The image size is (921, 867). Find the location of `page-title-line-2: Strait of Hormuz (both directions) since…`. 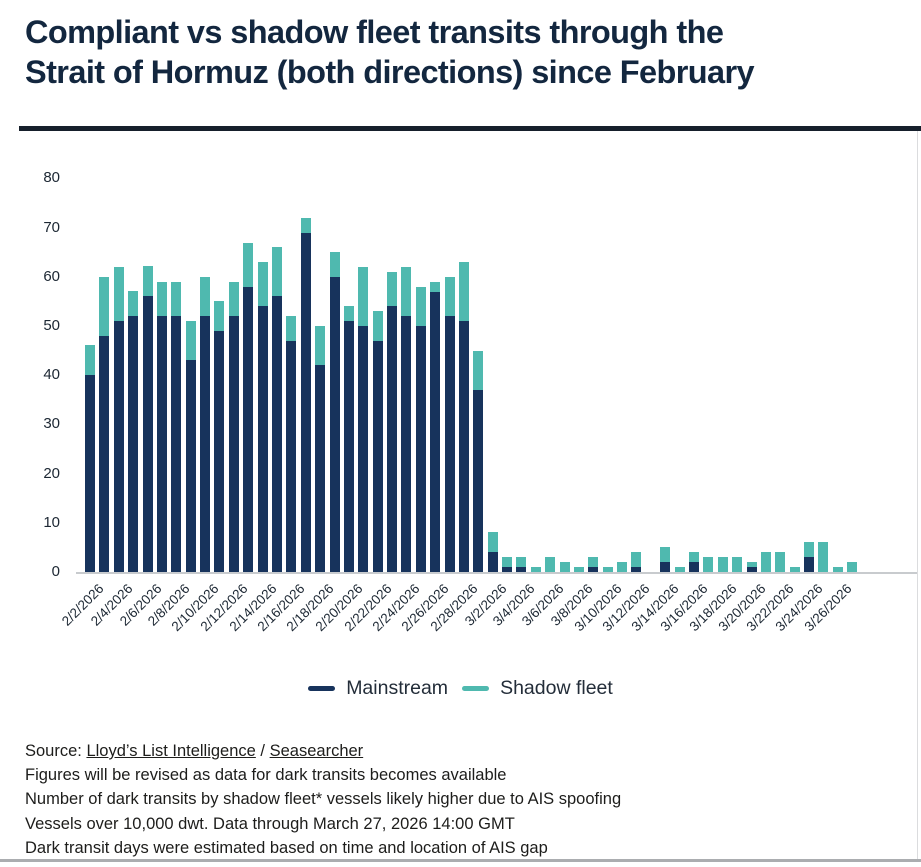

page-title-line-2: Strait of Hormuz (both directions) since… is located at coordinates (390, 72).